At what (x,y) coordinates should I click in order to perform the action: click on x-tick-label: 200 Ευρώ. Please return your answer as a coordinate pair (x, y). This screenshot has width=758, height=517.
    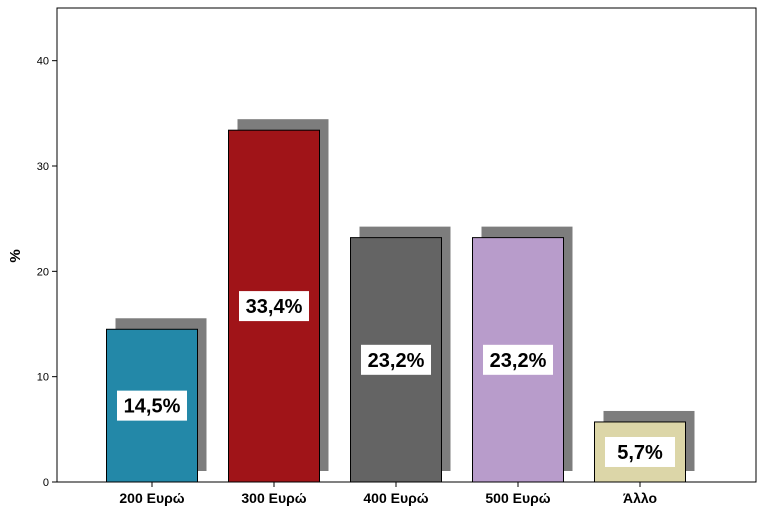
    Looking at the image, I should click on (151, 498).